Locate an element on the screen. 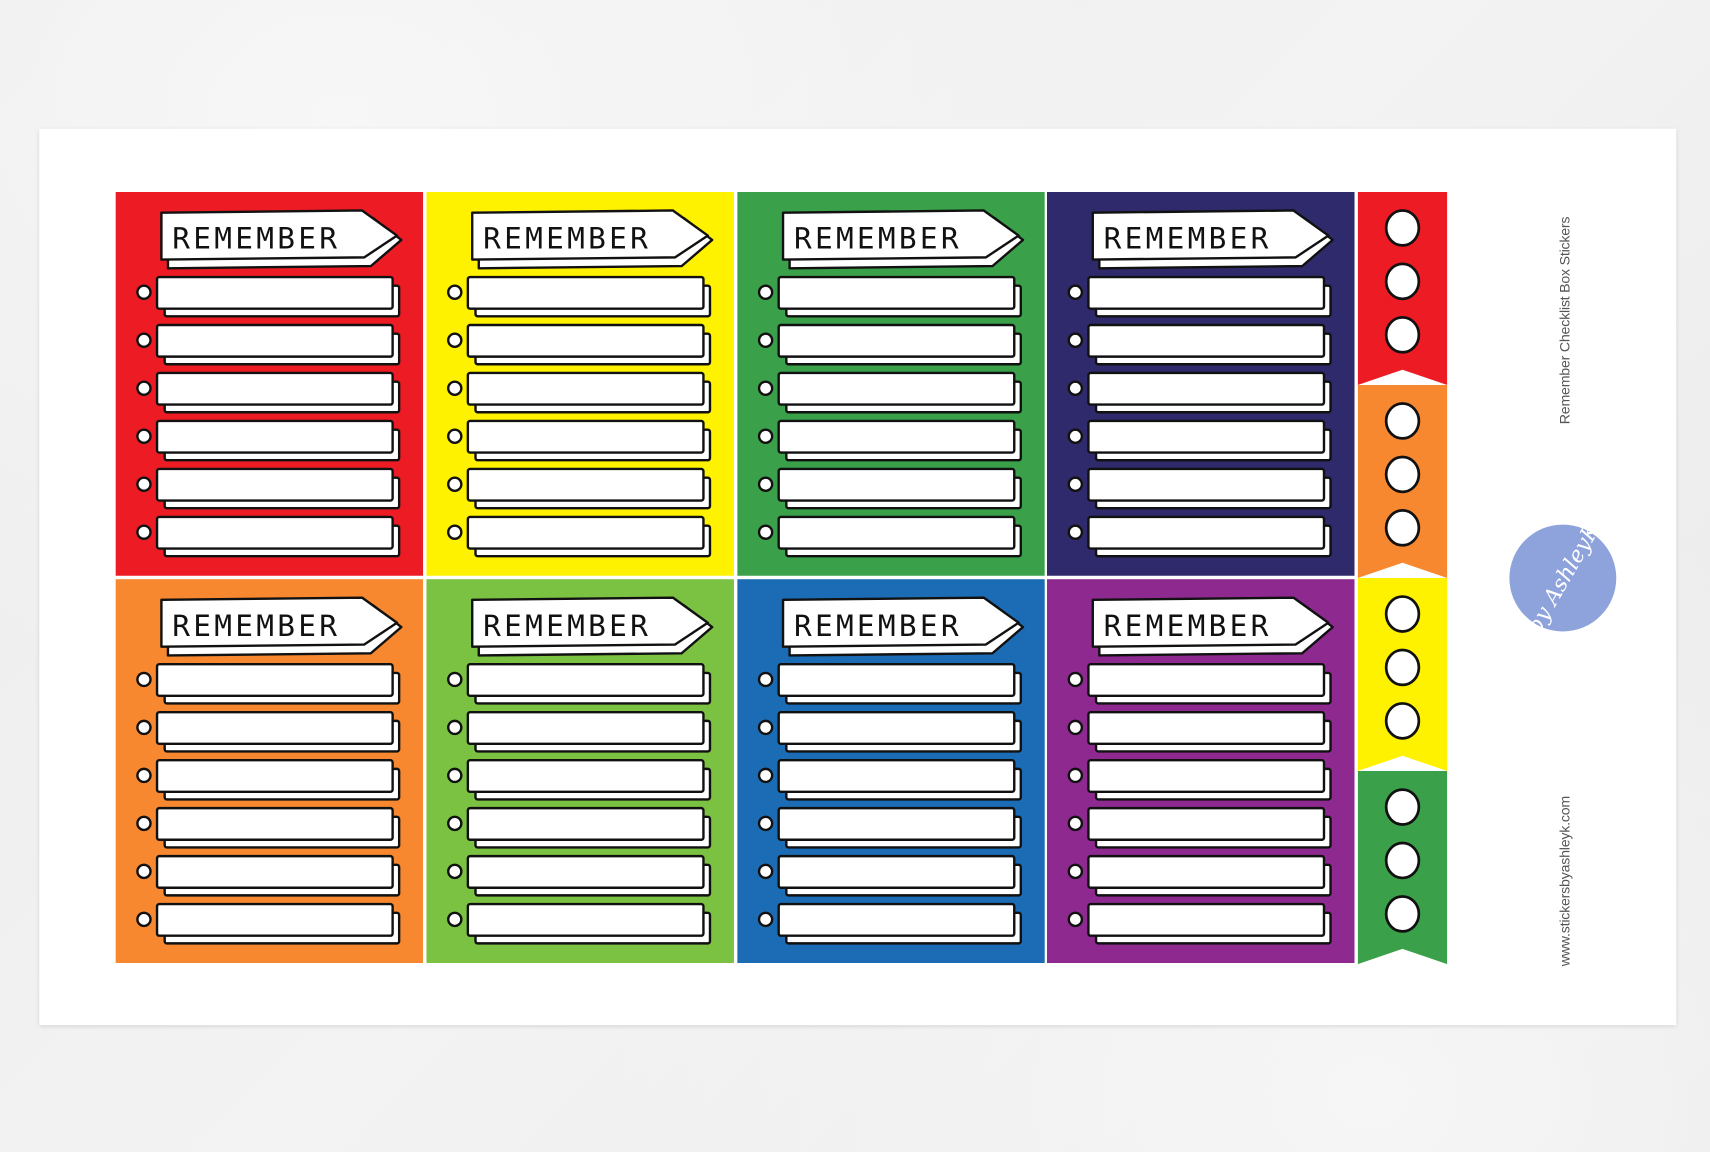 Image resolution: width=1710 pixels, height=1152 pixels. flag-strip is located at coordinates (1402, 578).